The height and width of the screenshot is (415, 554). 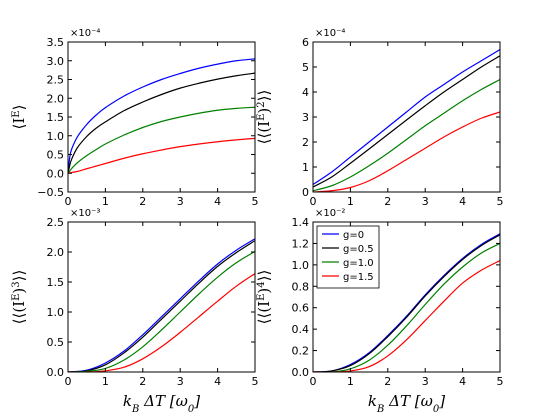 What do you see at coordinates (305, 142) in the screenshot?
I see `y-tick-label: 2` at bounding box center [305, 142].